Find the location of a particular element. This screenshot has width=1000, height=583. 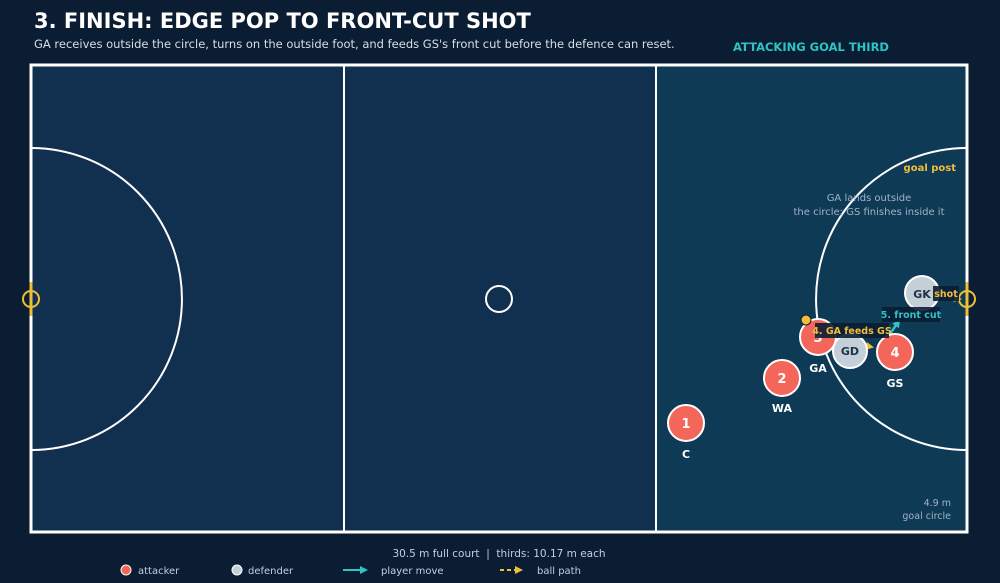

shot-annotation: shot is located at coordinates (946, 293).